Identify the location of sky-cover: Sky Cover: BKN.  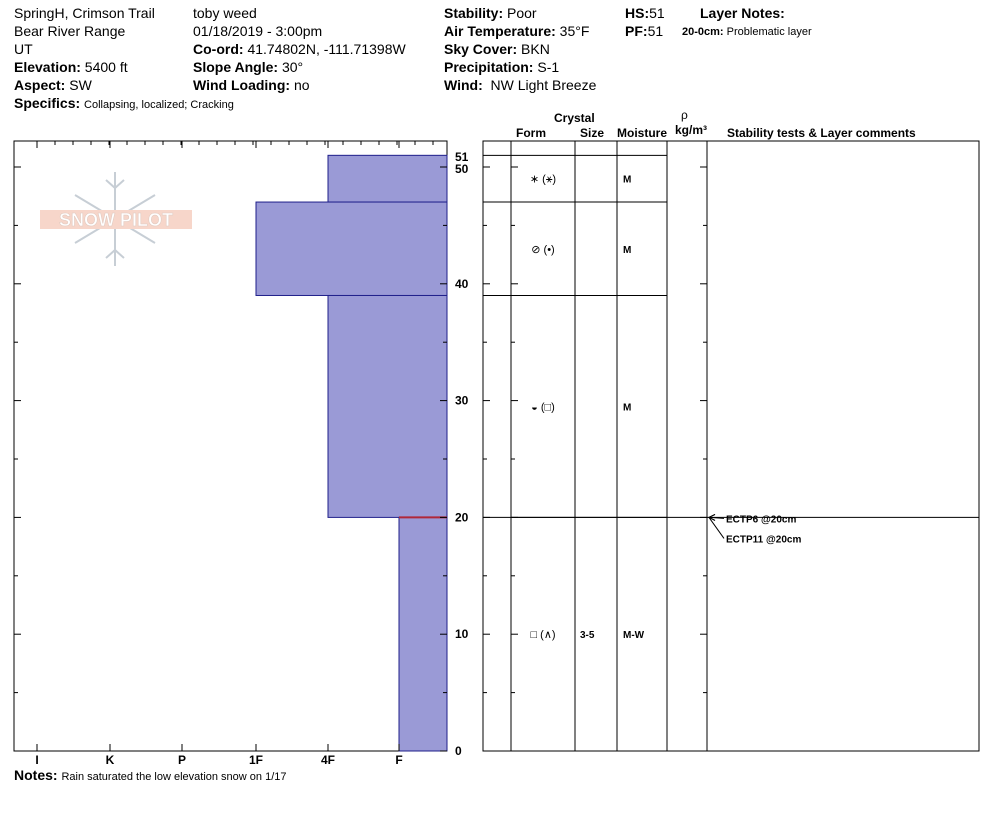
(497, 49).